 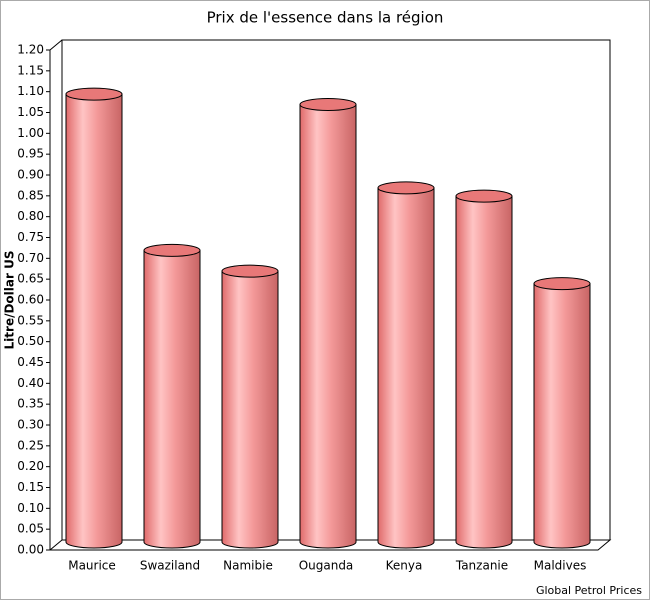 What do you see at coordinates (30, 508) in the screenshot?
I see `y-tick-label: 0.10` at bounding box center [30, 508].